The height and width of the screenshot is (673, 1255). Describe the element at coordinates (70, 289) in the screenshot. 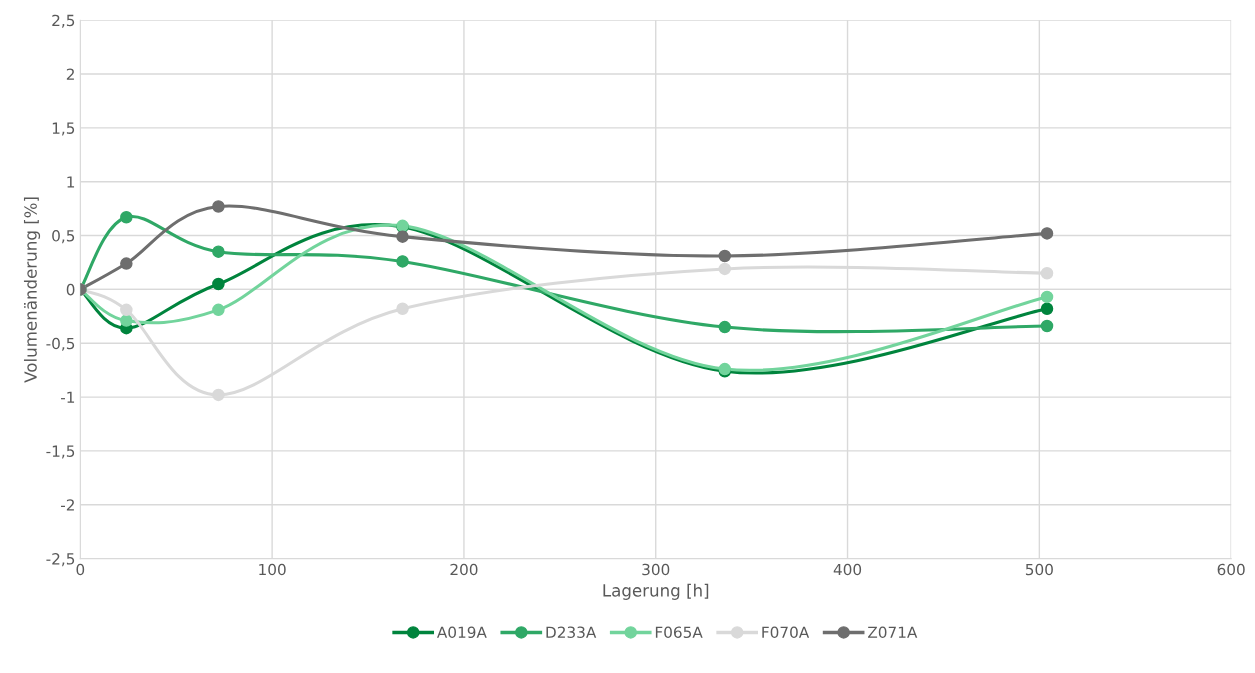

I see `y-tick-label: 0` at that location.